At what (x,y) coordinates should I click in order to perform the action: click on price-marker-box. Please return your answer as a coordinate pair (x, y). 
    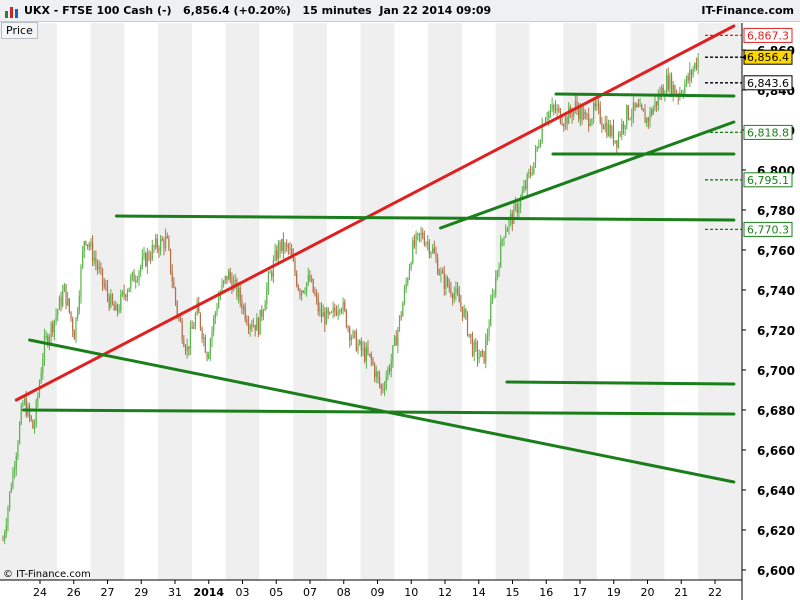
    Looking at the image, I should click on (768, 132).